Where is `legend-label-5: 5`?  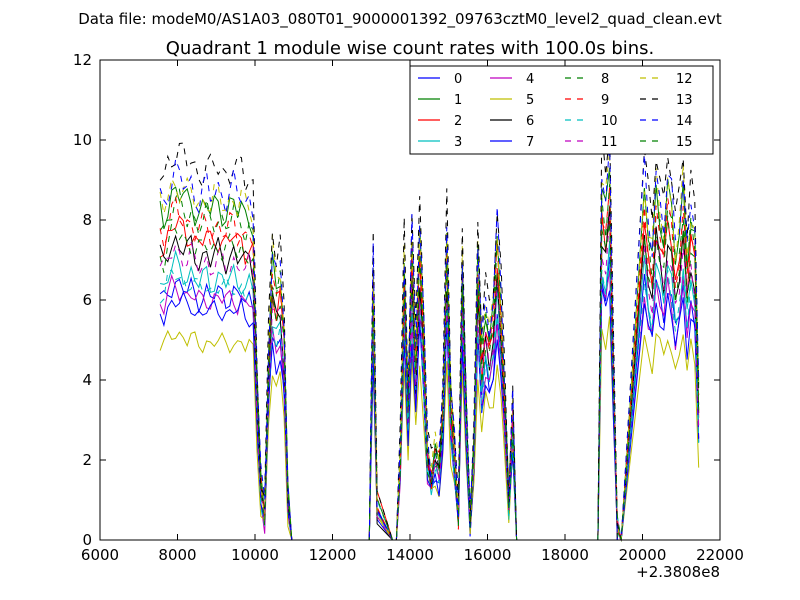
legend-label-5: 5 is located at coordinates (530, 100).